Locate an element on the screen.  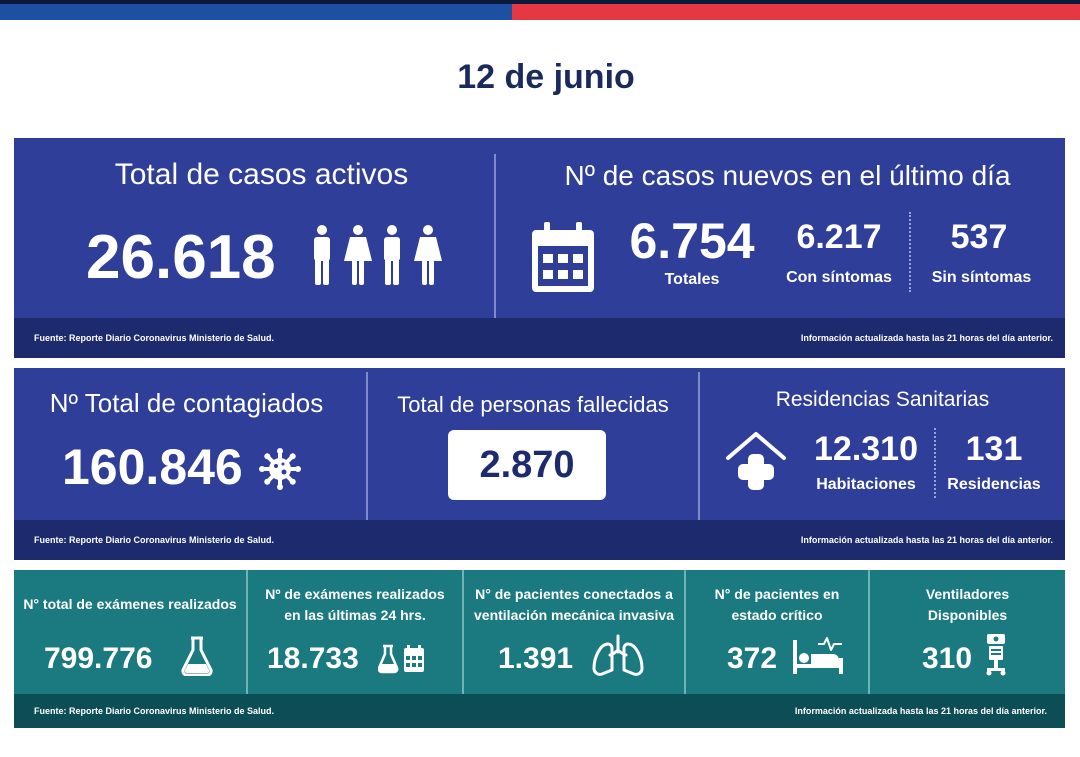
calendar-icon is located at coordinates (563, 257).